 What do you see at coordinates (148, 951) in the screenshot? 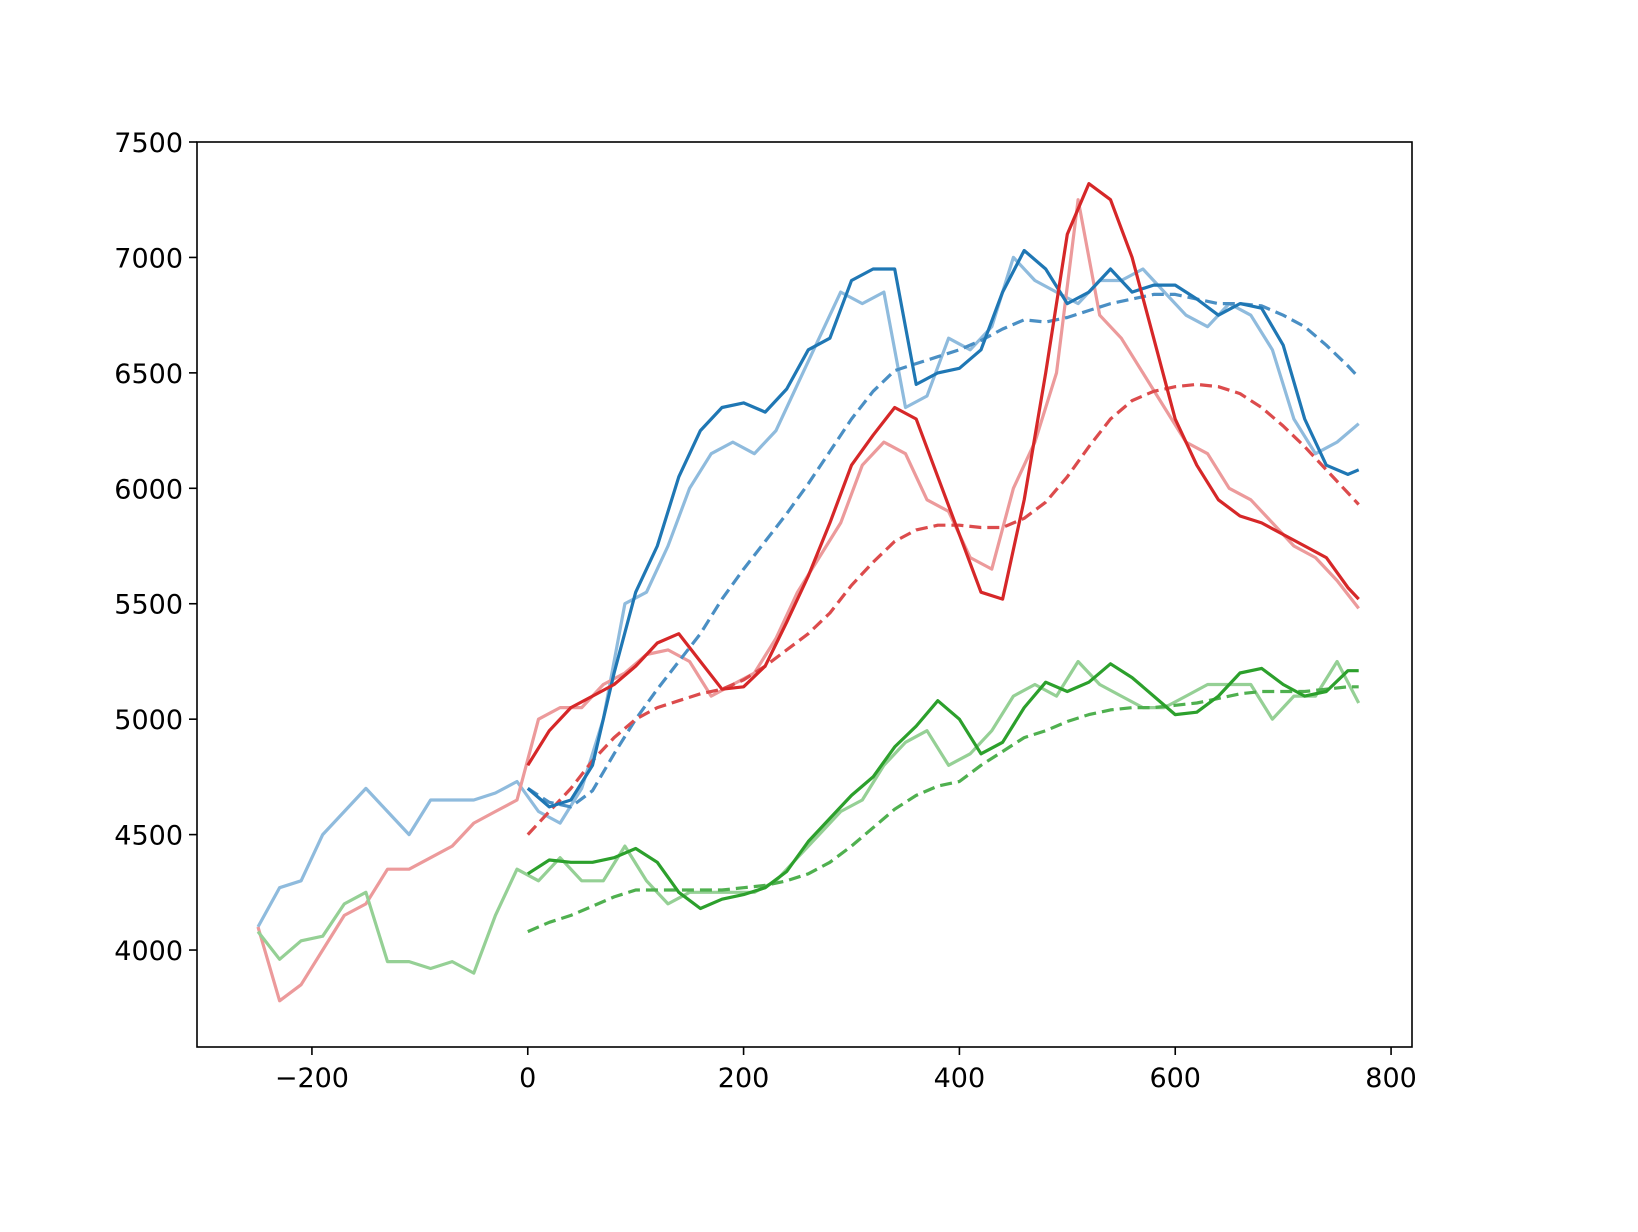
I see `y-tick-label: 4000` at bounding box center [148, 951].